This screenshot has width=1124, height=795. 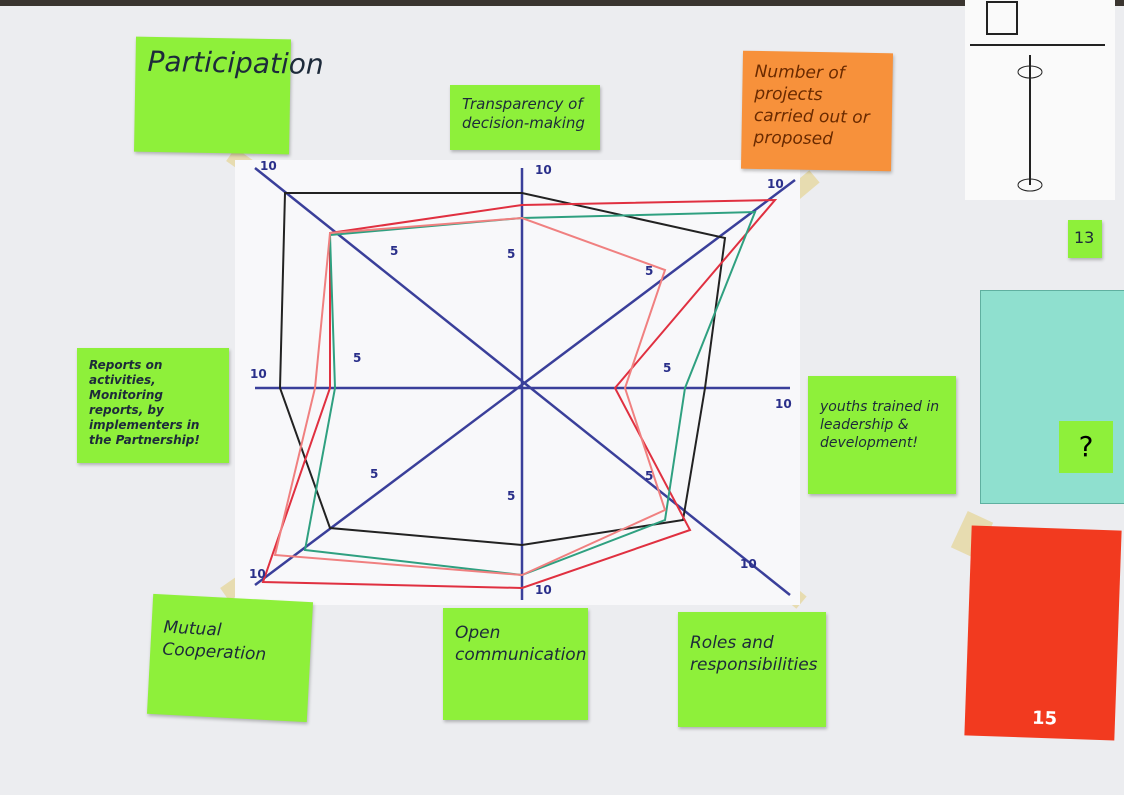 What do you see at coordinates (562, 3) in the screenshot?
I see `top-edge` at bounding box center [562, 3].